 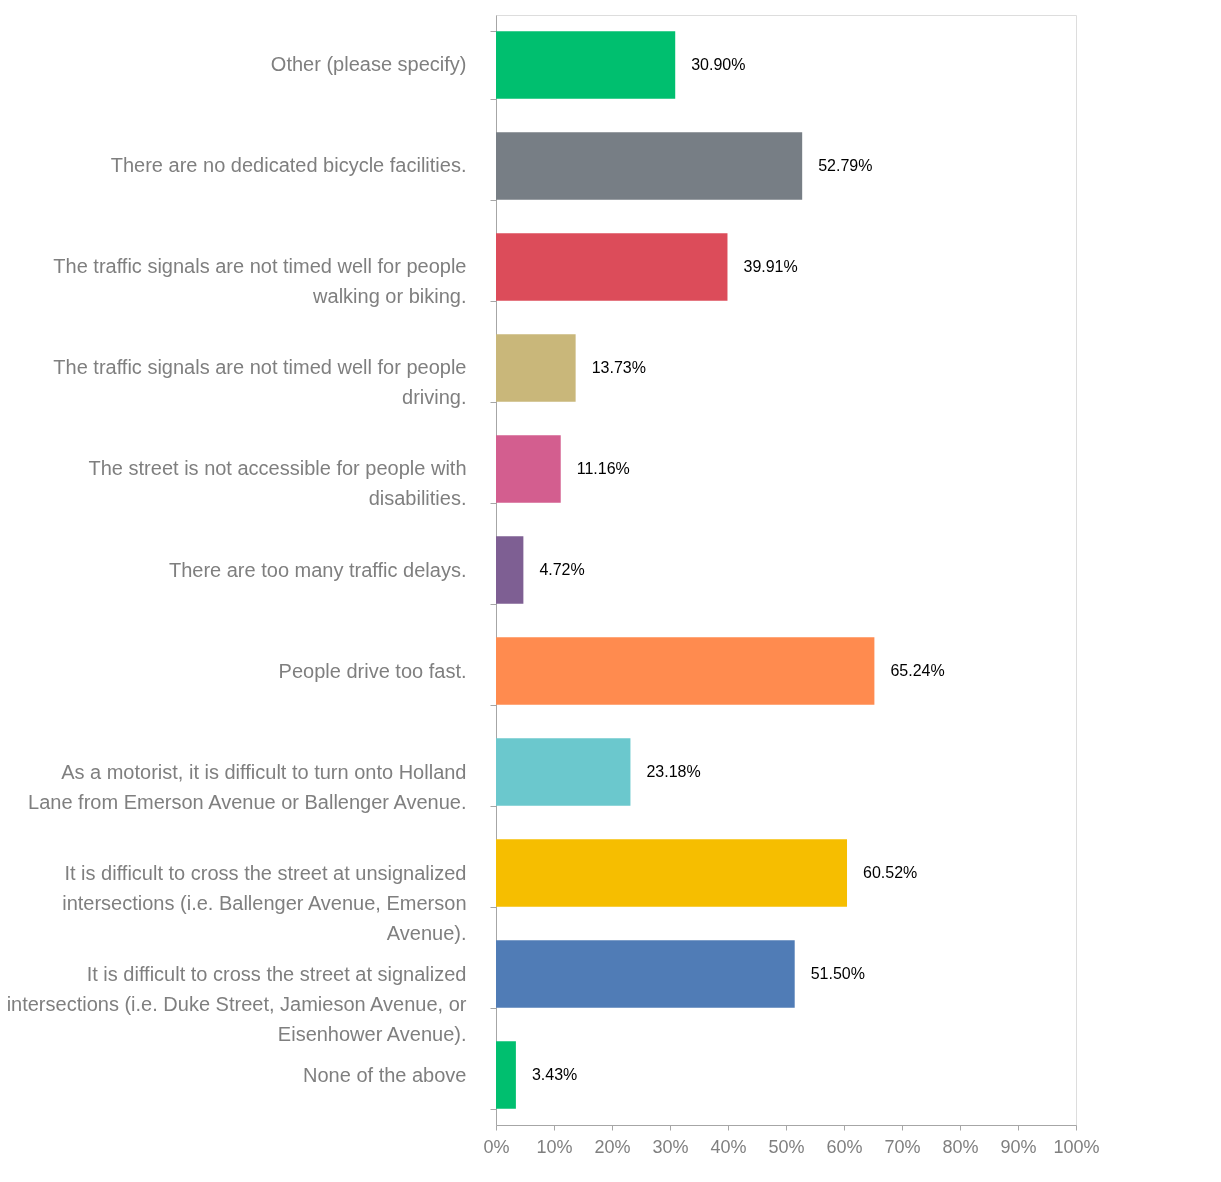 What do you see at coordinates (562, 569) in the screenshot?
I see `data-label: 4.72%` at bounding box center [562, 569].